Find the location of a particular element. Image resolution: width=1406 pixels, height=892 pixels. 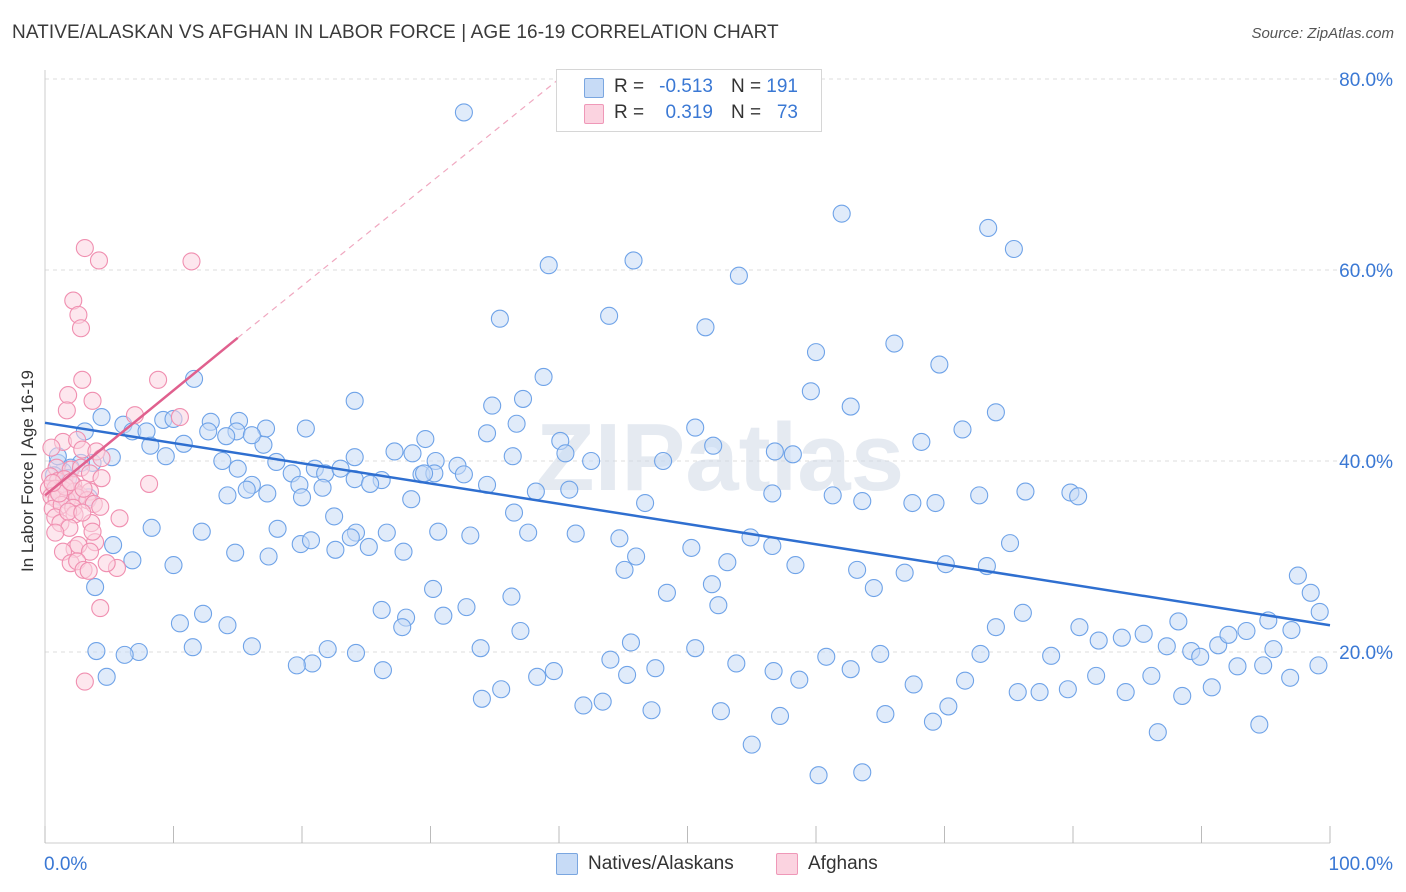

afghans-points is located at coordinates (120, 464).